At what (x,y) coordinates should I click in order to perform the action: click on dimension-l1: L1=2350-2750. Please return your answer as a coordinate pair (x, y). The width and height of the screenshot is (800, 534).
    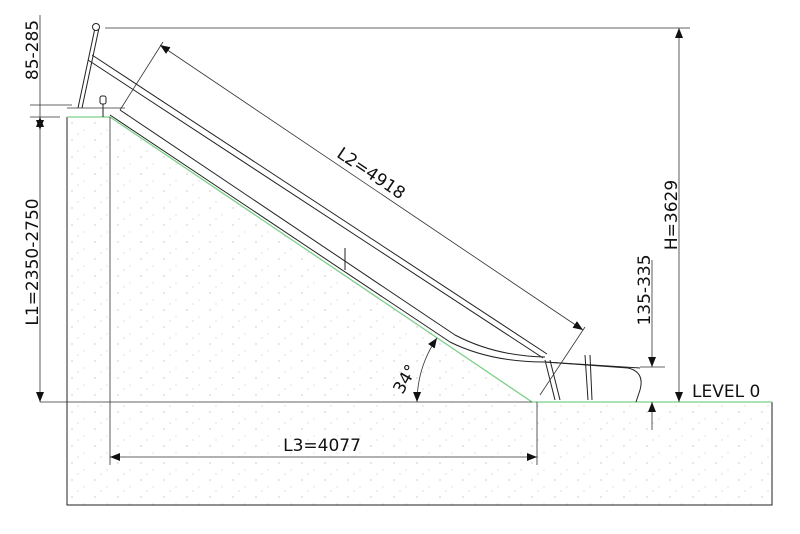
    Looking at the image, I should click on (33, 259).